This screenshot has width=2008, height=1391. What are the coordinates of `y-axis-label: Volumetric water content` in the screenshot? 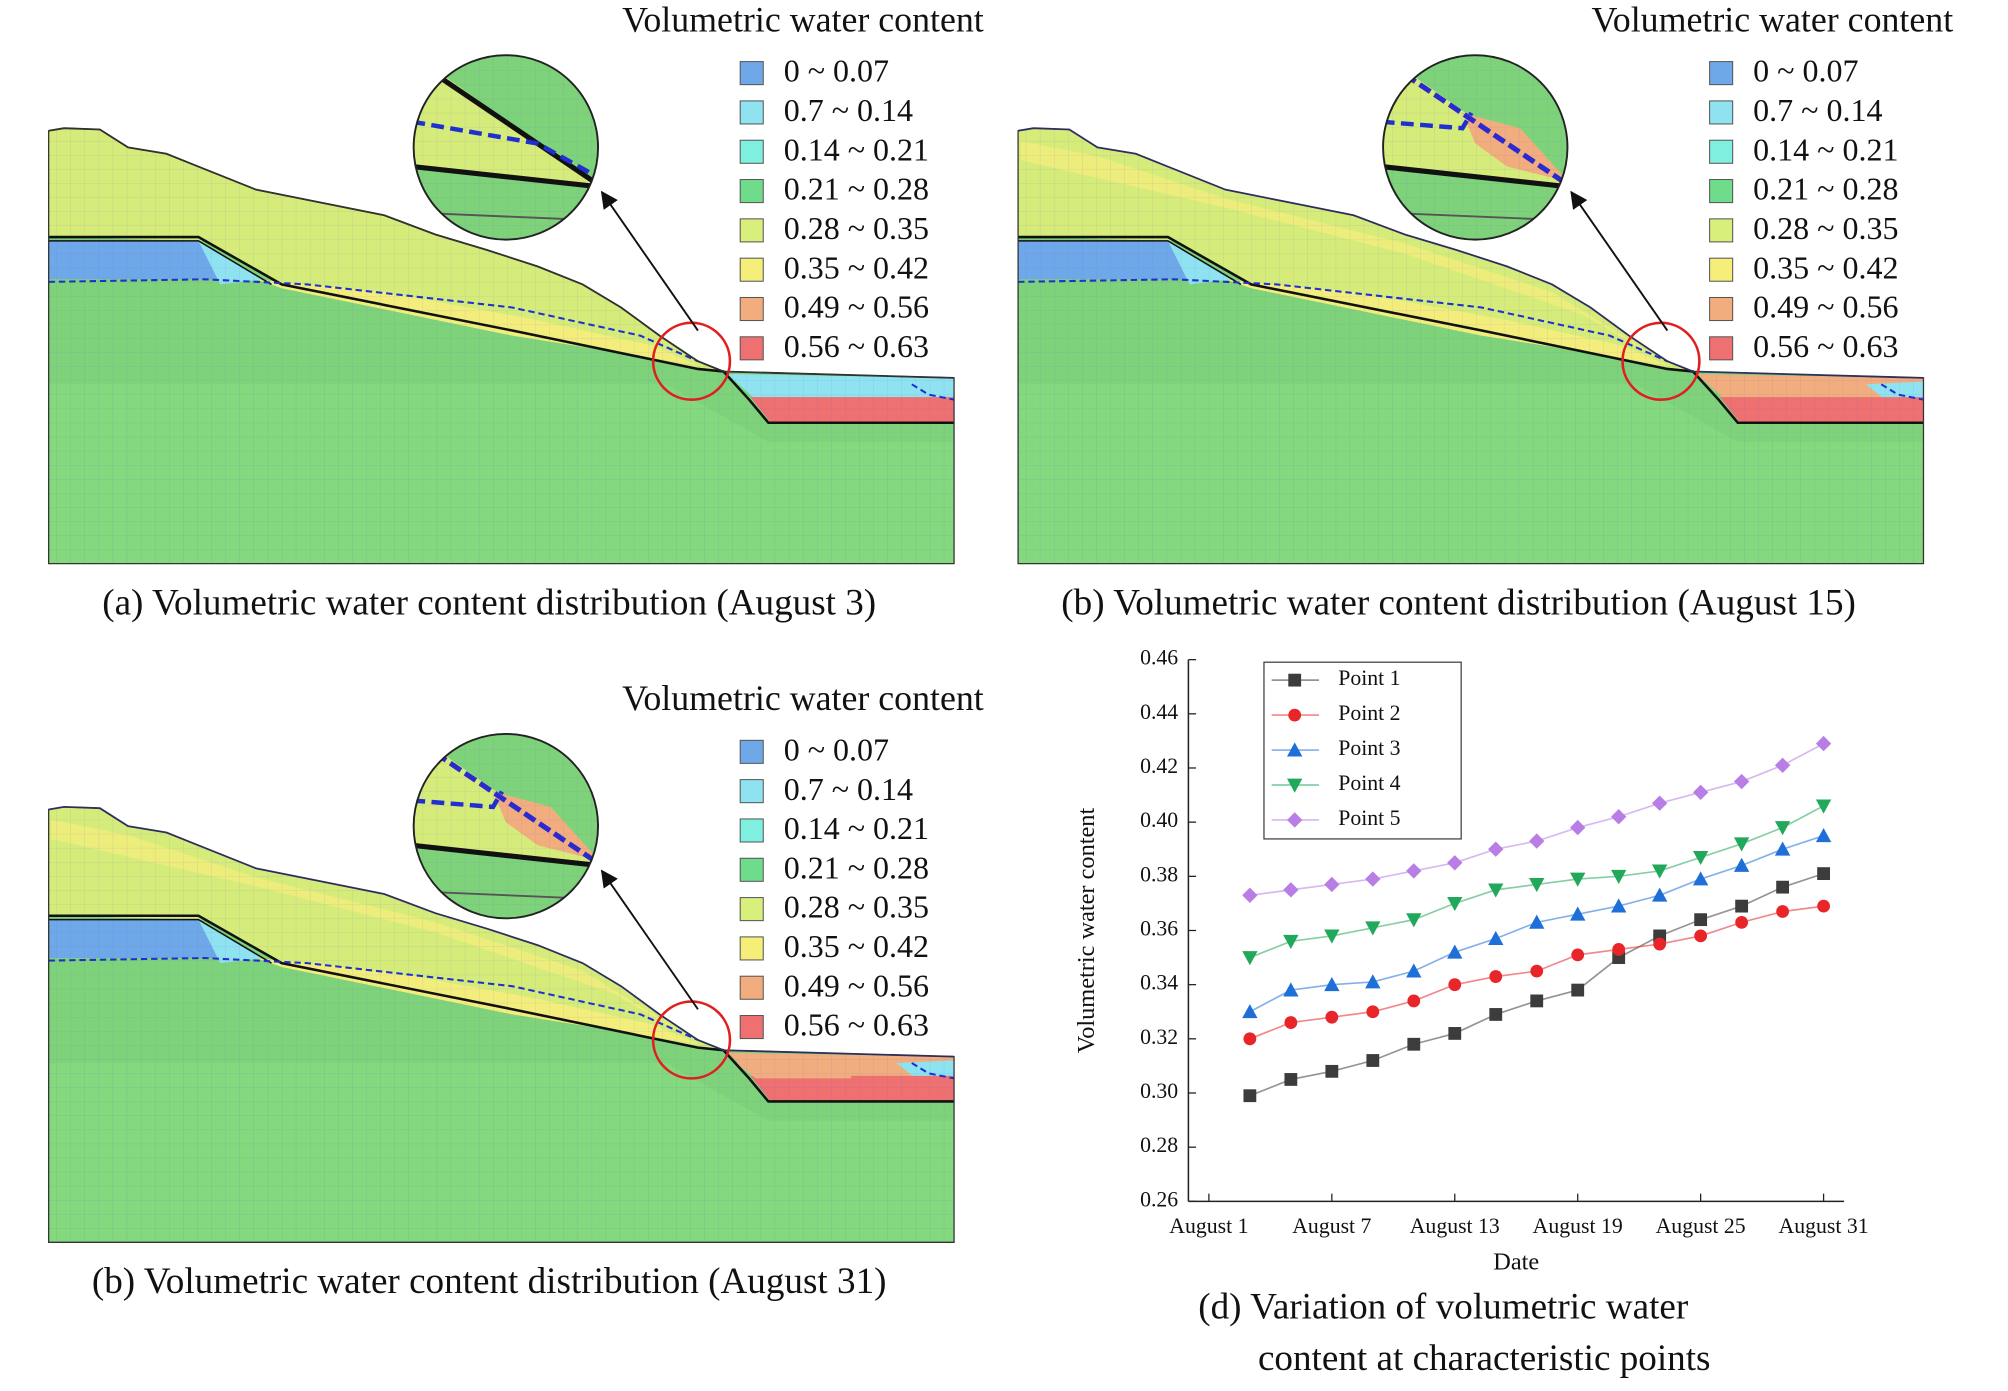 It's located at (1086, 931).